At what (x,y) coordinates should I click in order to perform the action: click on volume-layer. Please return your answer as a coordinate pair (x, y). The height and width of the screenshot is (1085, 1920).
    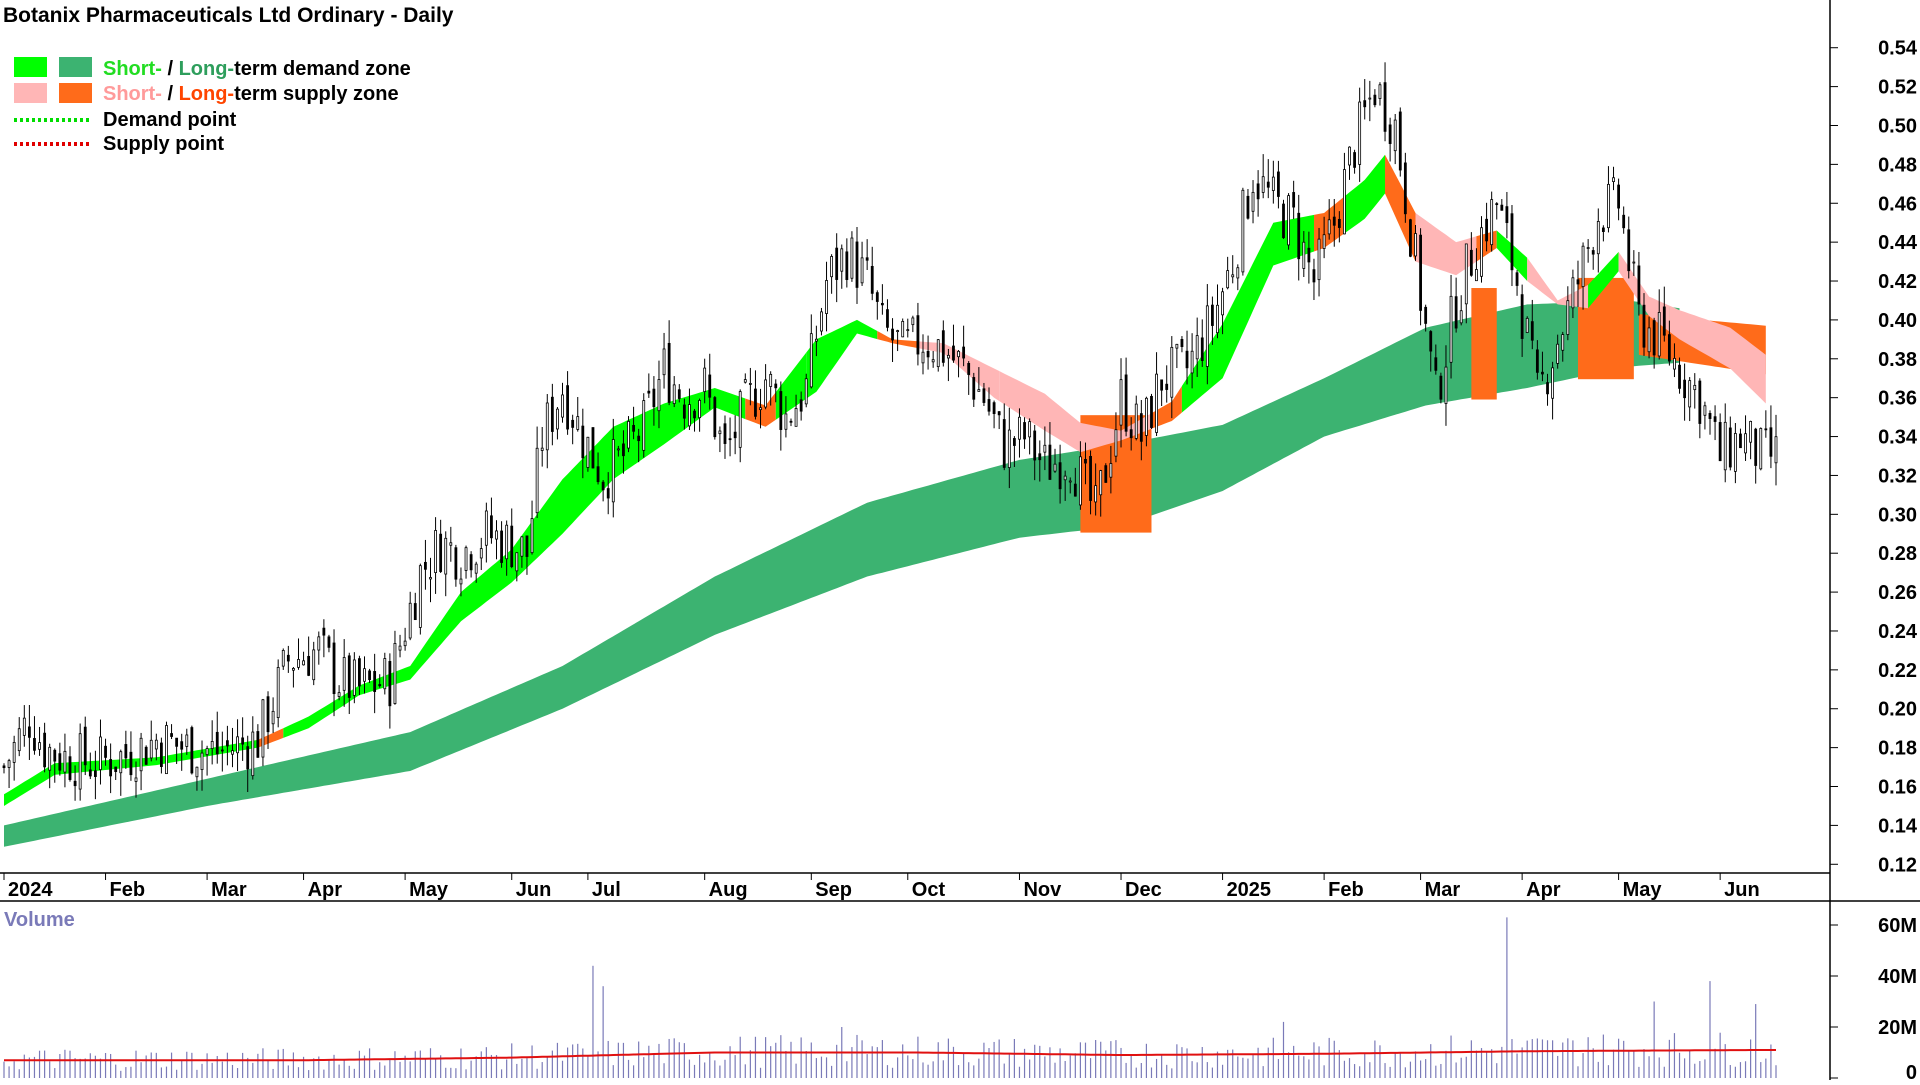
    Looking at the image, I should click on (890, 997).